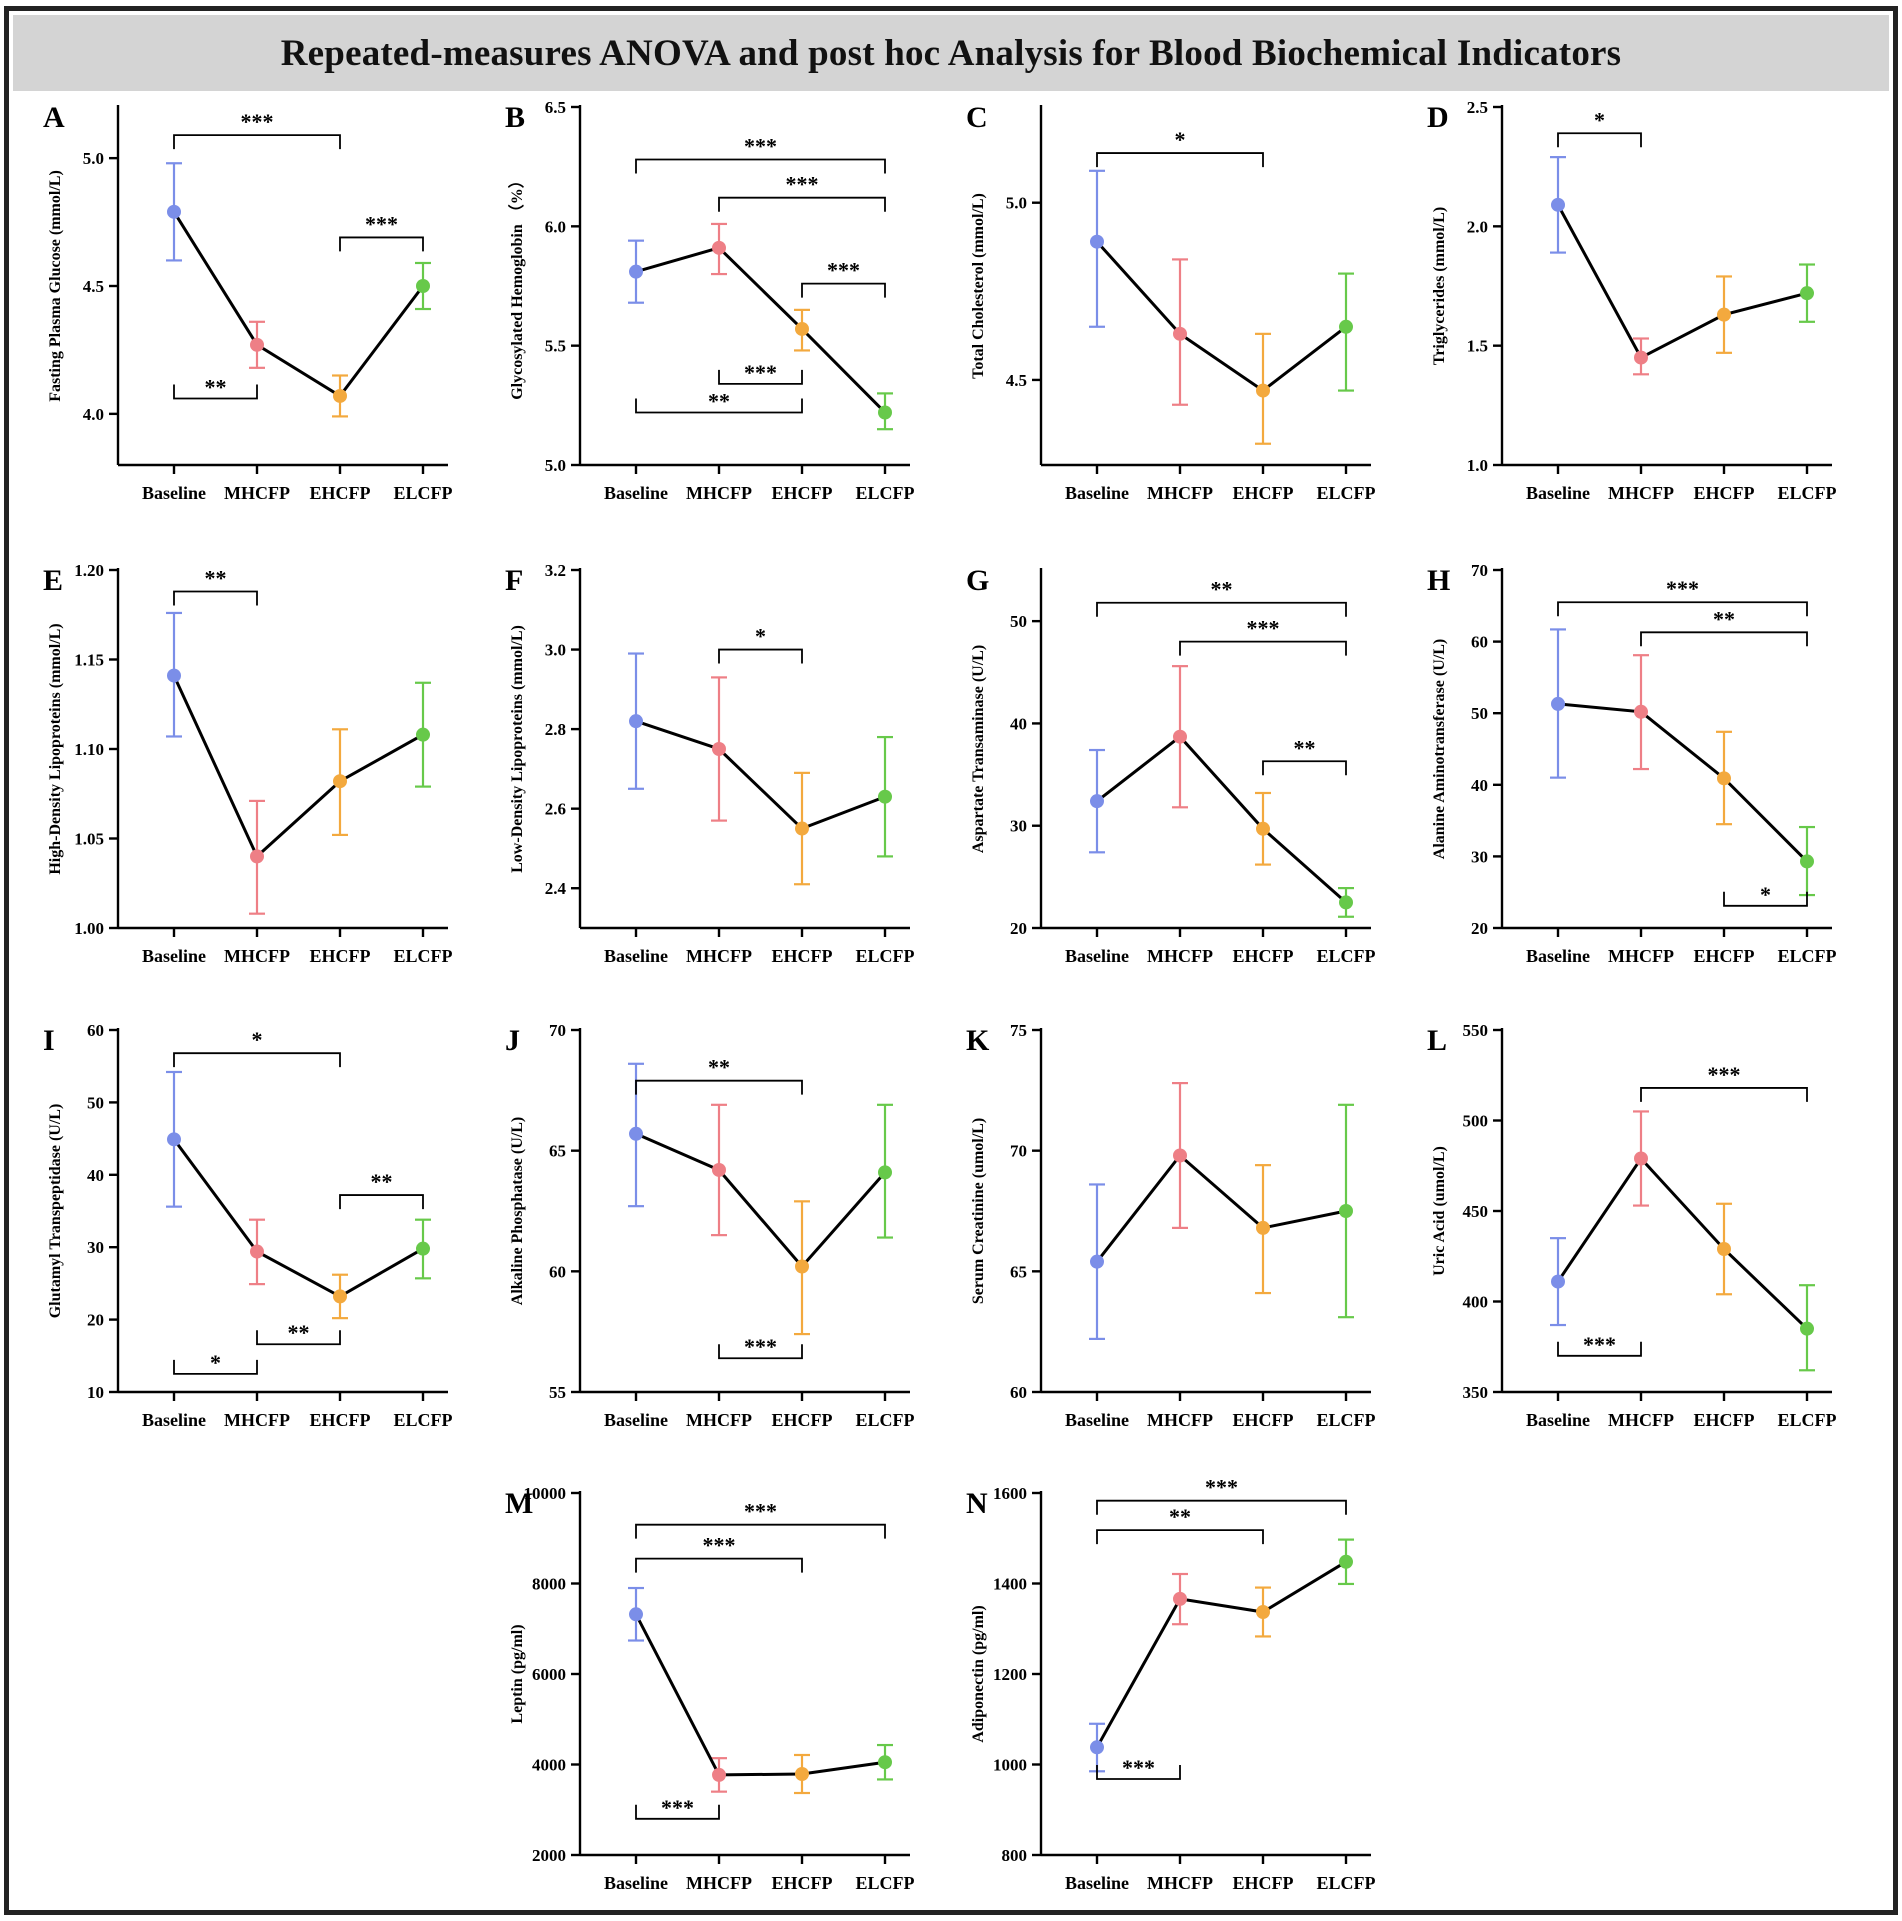  Describe the element at coordinates (517, 1673) in the screenshot. I see `y-axis-title: Leptin (pg/ml)` at that location.